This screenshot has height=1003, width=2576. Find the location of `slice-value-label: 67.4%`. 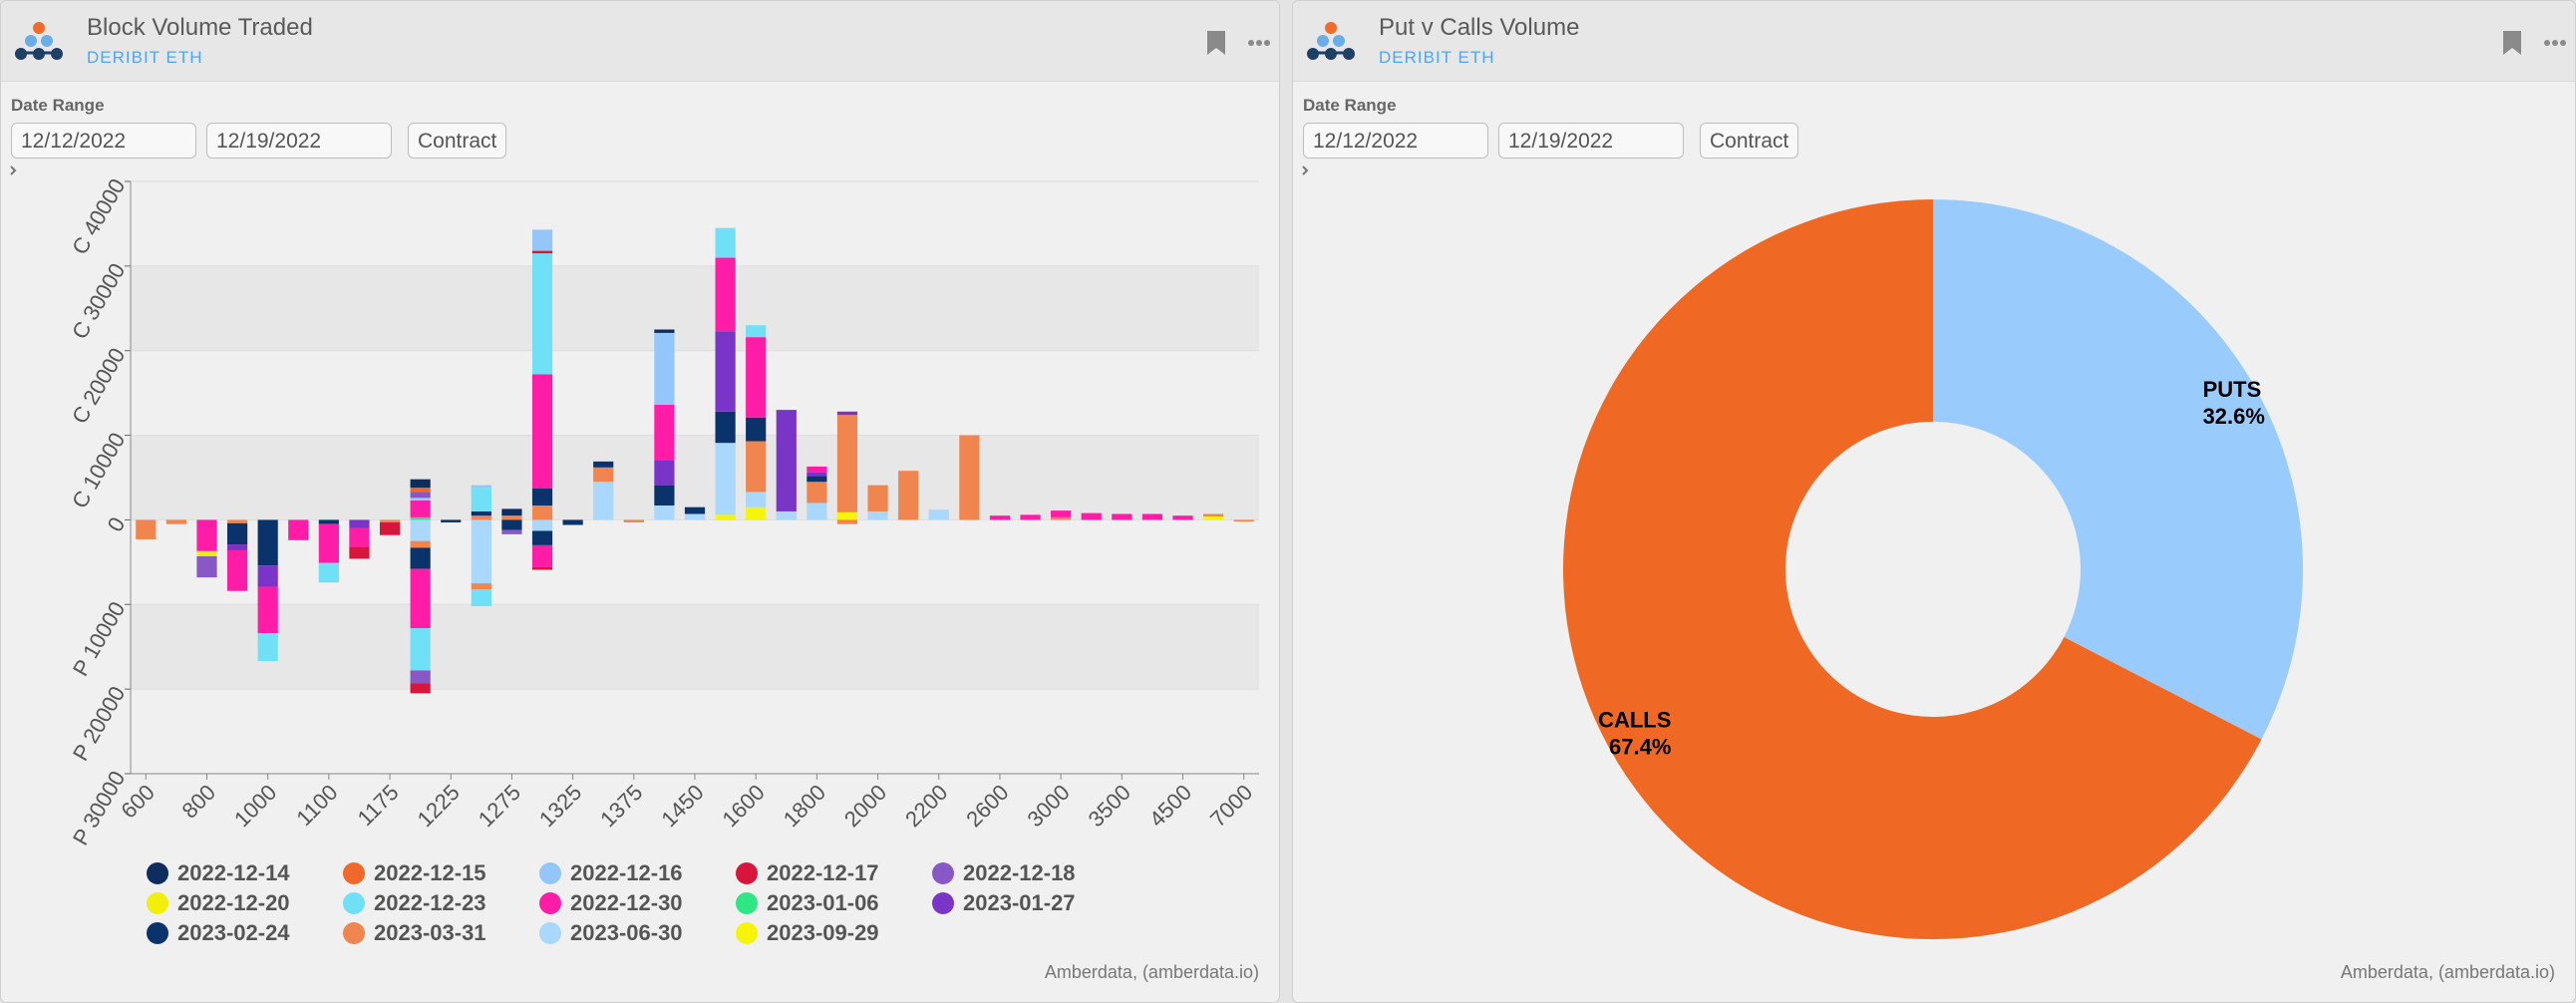

slice-value-label: 67.4% is located at coordinates (1640, 748).